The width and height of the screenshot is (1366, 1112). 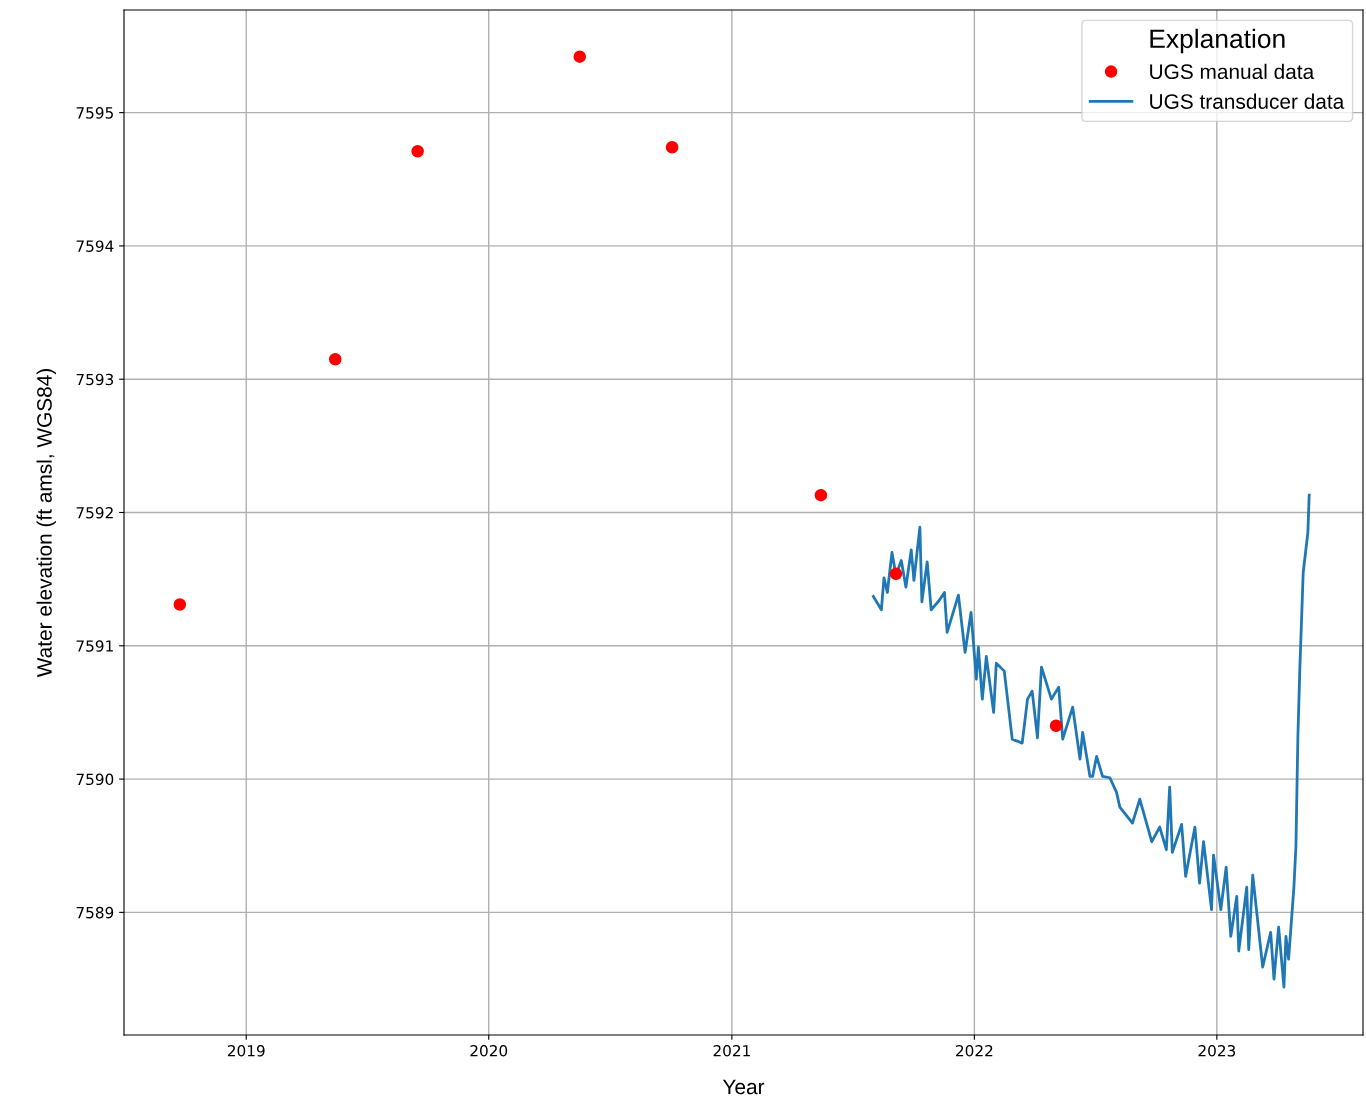 I want to click on y-axis-title: Water elevation (ft amsl, WGS84), so click(x=46, y=523).